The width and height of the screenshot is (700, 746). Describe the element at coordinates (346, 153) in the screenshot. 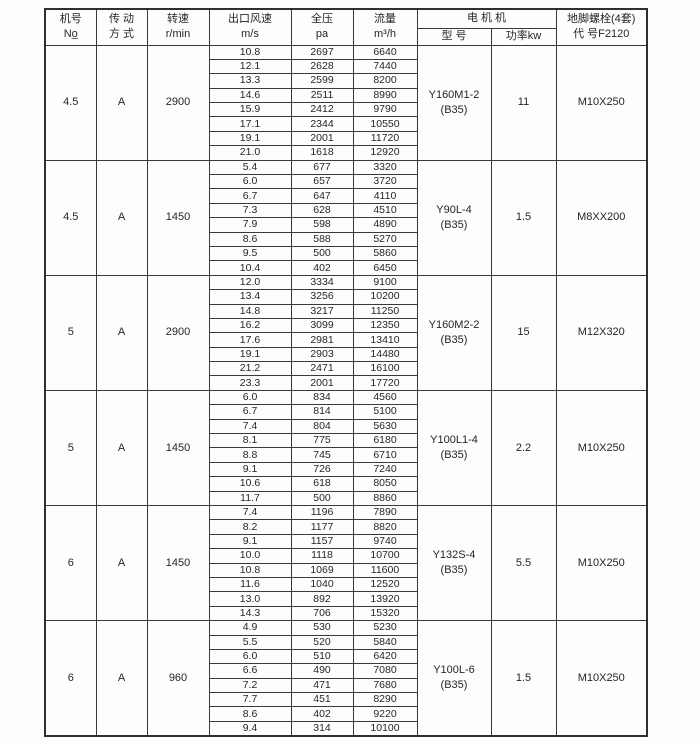

I see `table-row: 21.0 1618 12920` at that location.